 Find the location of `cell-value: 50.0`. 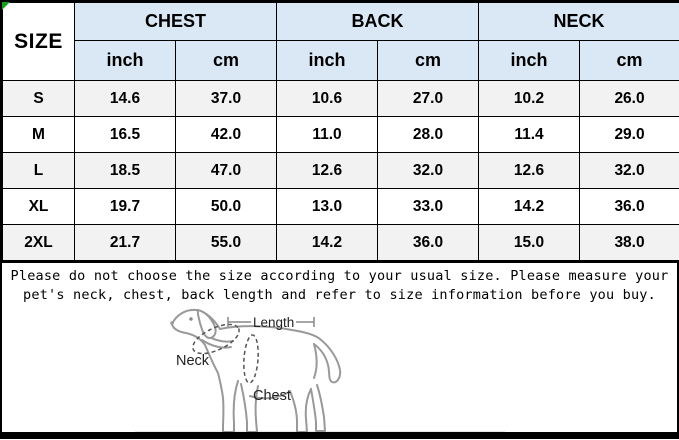

cell-value: 50.0 is located at coordinates (226, 206).